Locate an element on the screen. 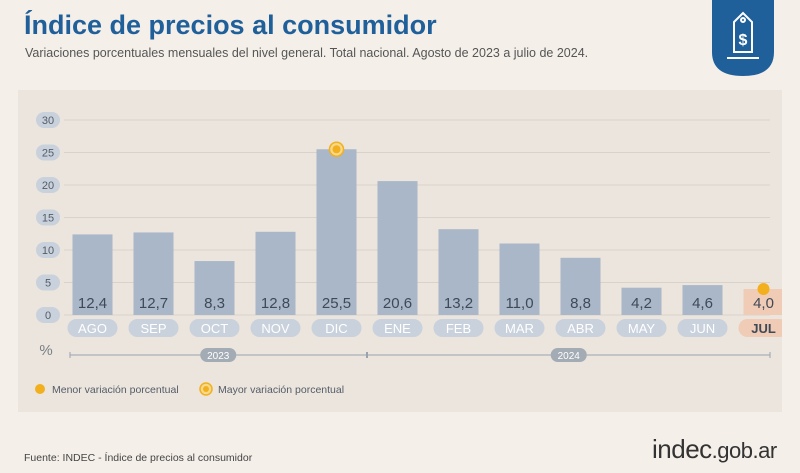 This screenshot has width=800, height=473. category-label: ENE is located at coordinates (397, 328).